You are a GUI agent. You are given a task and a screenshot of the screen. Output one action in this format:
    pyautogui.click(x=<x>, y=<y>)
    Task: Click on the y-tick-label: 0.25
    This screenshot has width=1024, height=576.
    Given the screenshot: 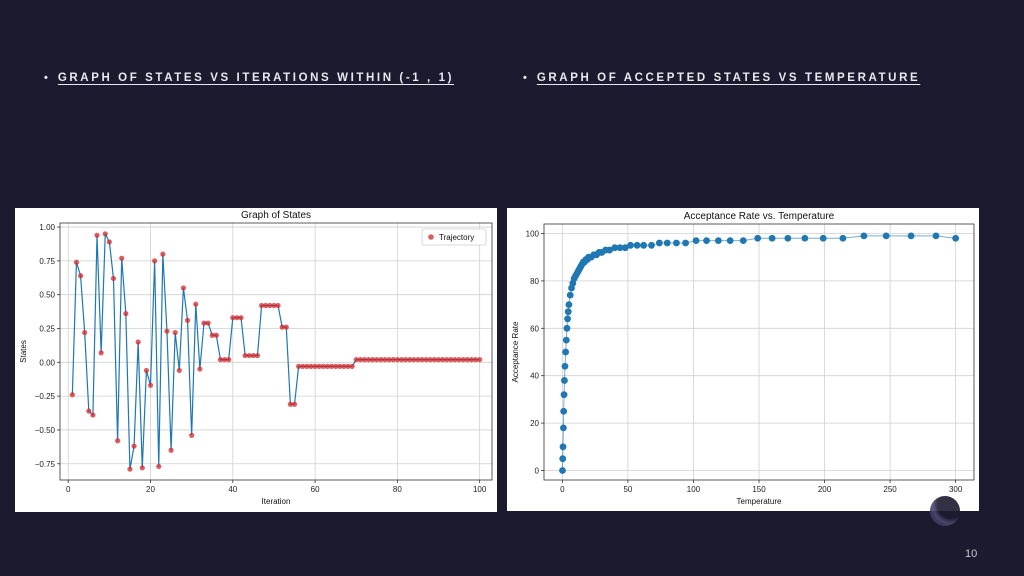 What is the action you would take?
    pyautogui.click(x=47, y=329)
    